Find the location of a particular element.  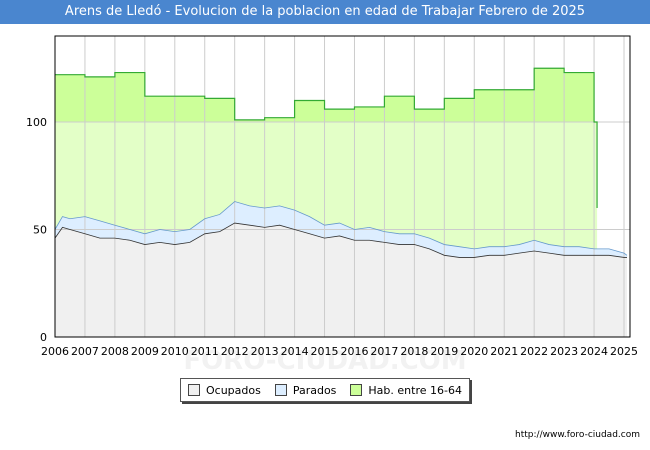

parados-line is located at coordinates (341, 228).